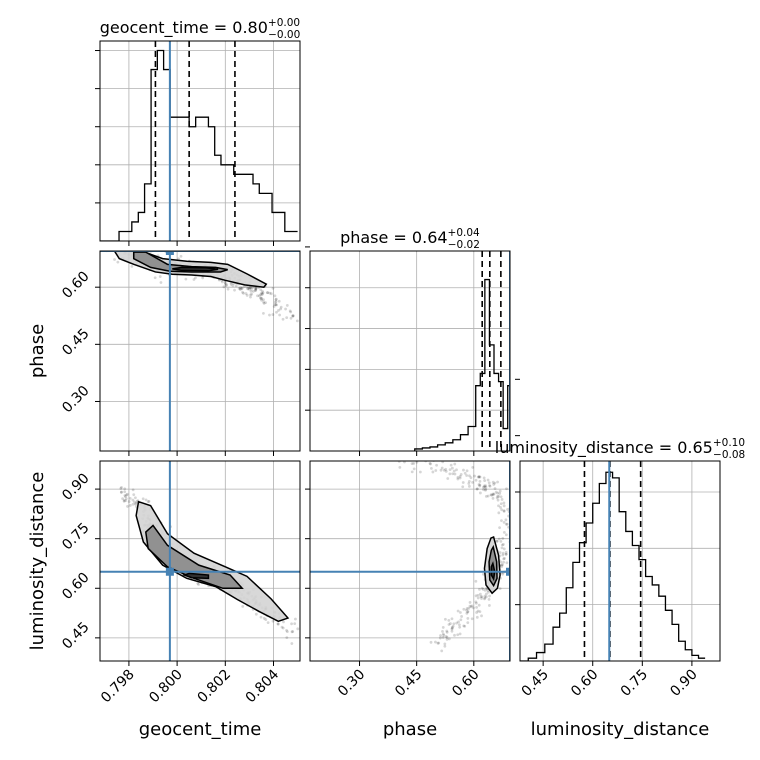 The image size is (760, 760). What do you see at coordinates (393, 237) in the screenshot?
I see `title-text: phase = 0.64` at bounding box center [393, 237].